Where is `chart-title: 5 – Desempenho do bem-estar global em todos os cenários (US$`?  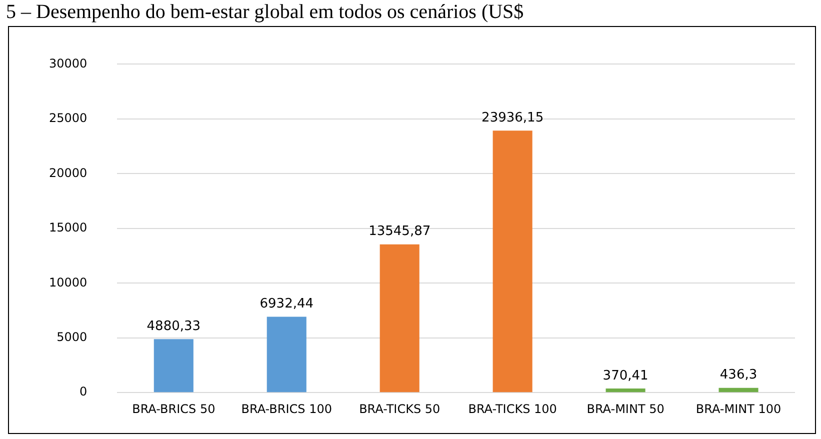
chart-title: 5 – Desempenho do bem-estar global em todos os cenários (US$ is located at coordinates (265, 12).